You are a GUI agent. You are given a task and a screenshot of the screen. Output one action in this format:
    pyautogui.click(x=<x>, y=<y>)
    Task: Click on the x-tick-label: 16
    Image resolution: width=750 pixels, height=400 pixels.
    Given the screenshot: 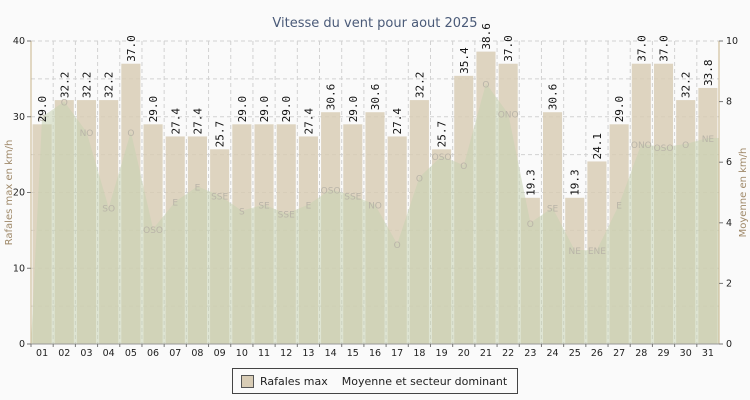 What is the action you would take?
    pyautogui.click(x=375, y=353)
    